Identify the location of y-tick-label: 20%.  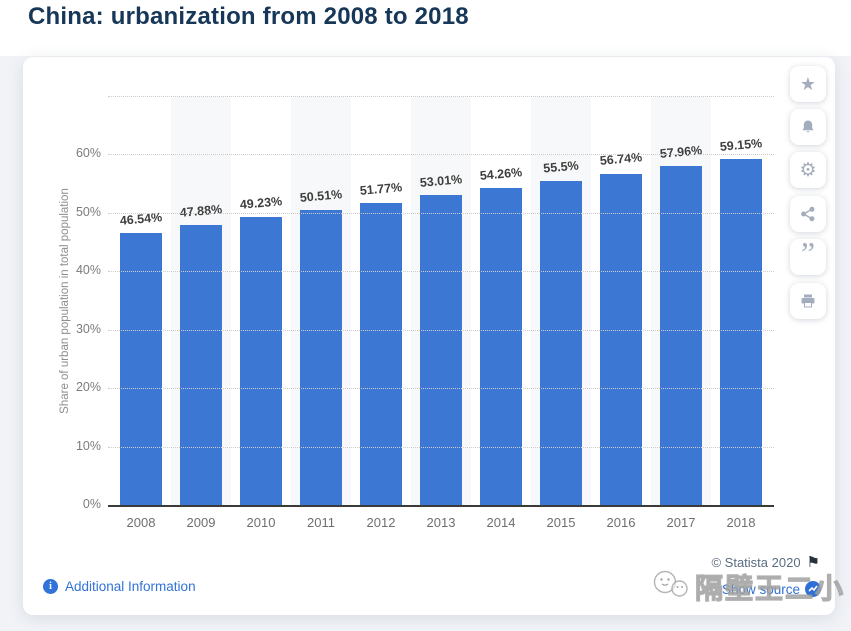
(88, 387).